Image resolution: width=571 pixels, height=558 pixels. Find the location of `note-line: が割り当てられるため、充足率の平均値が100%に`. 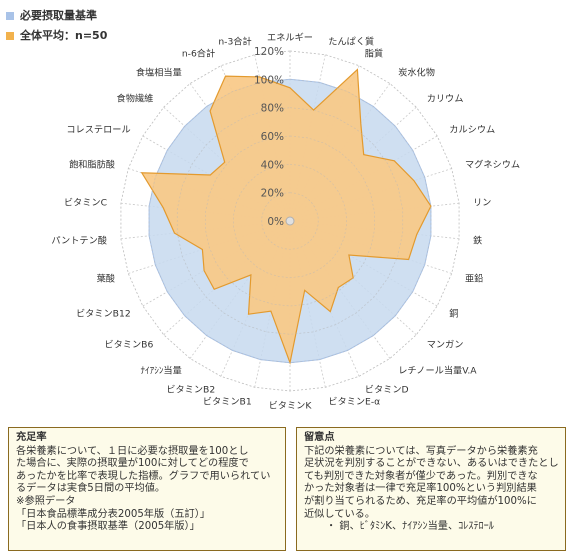

note-line: が割り当てられるため、充足率の平均値が100%に is located at coordinates (420, 501).